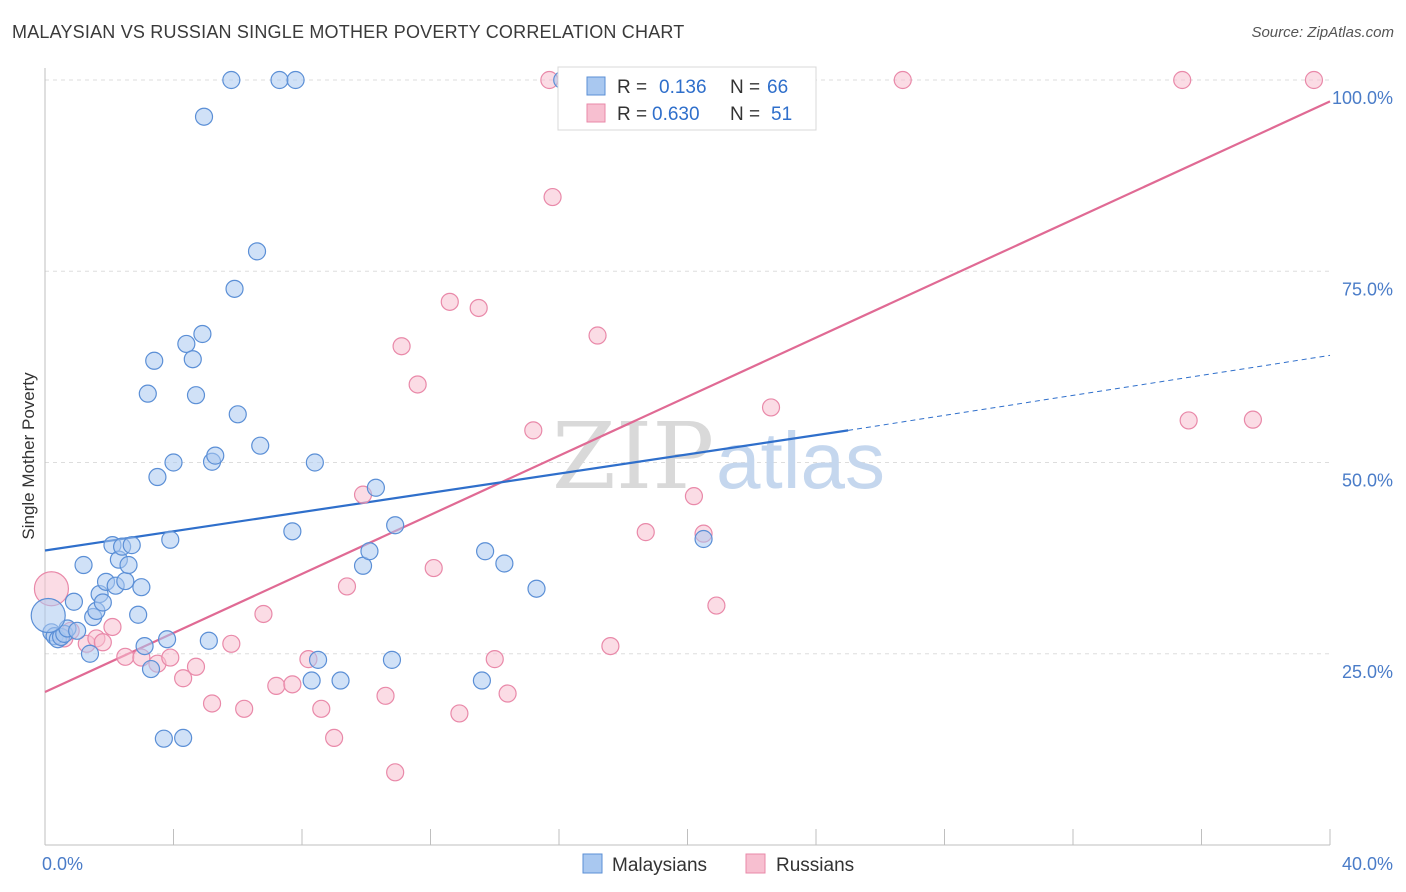 This screenshot has width=1406, height=892. What do you see at coordinates (596, 113) in the screenshot?
I see `legend-swatch-russians` at bounding box center [596, 113].